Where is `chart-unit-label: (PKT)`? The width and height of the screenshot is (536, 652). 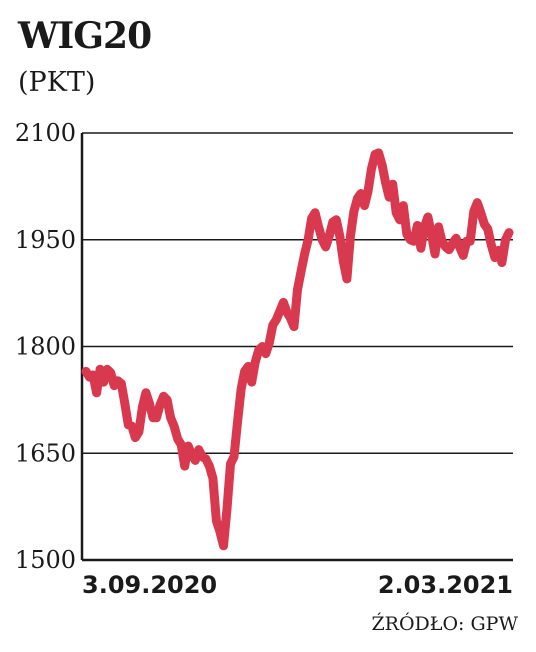 chart-unit-label: (PKT) is located at coordinates (57, 82).